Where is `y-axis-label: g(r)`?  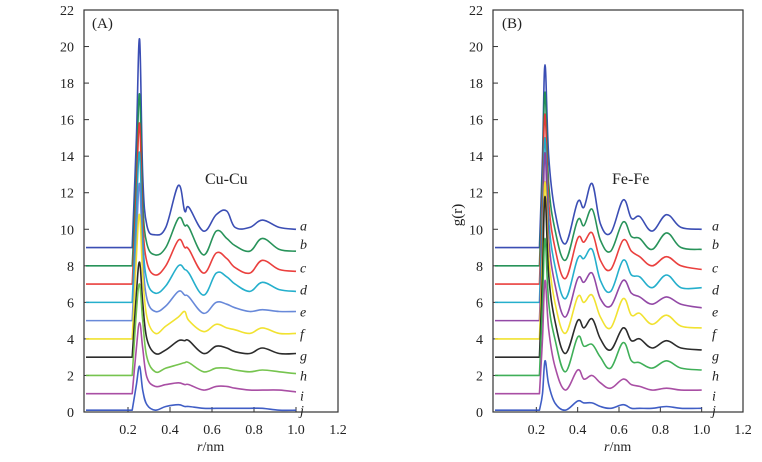
y-axis-label: g(r) is located at coordinates (458, 215).